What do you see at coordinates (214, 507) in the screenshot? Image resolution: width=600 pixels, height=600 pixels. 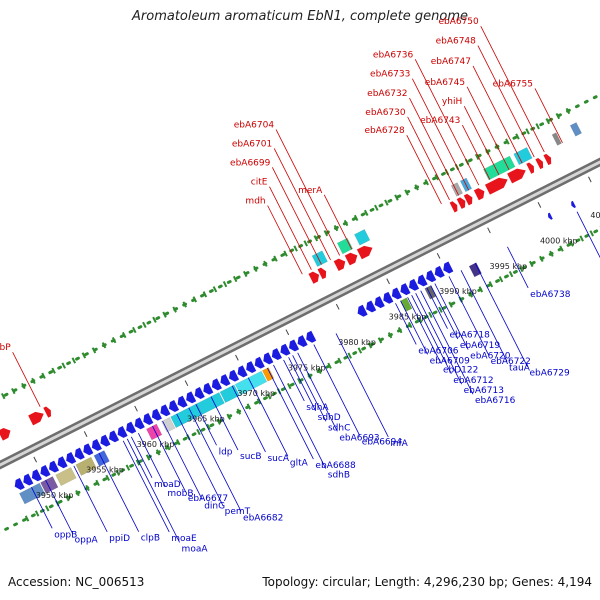 I see `gene-label-dinG: dinG` at bounding box center [214, 507].